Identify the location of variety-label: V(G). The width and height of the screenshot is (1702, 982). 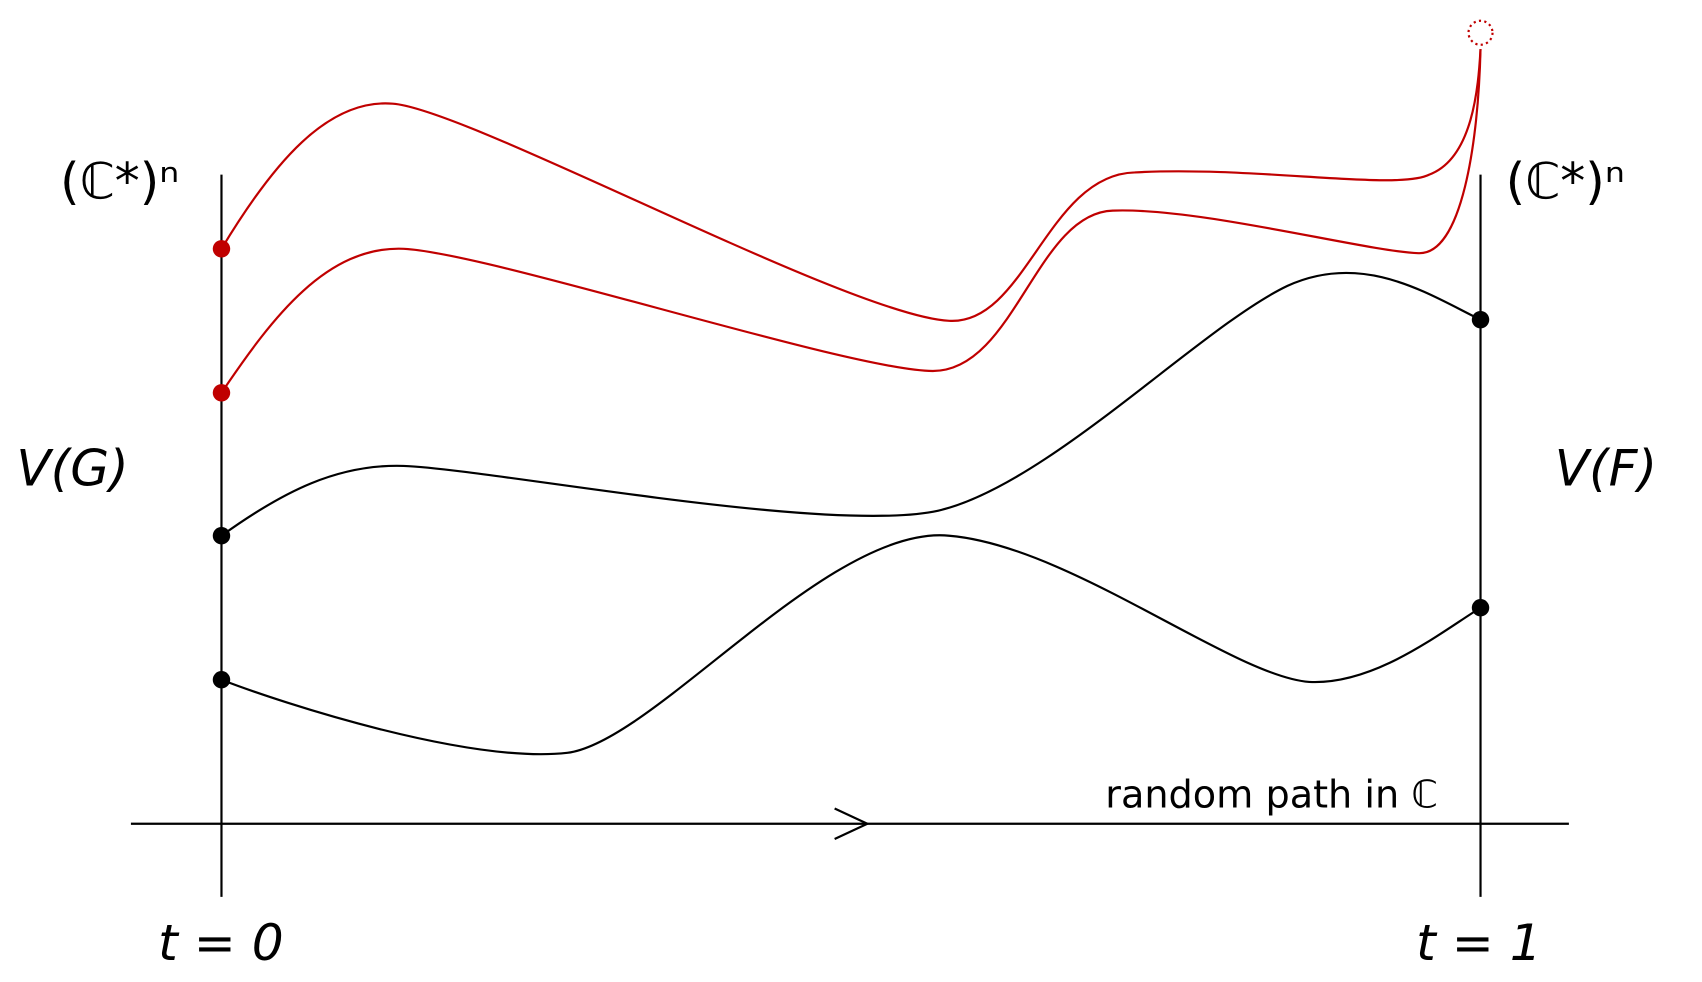
(72, 468).